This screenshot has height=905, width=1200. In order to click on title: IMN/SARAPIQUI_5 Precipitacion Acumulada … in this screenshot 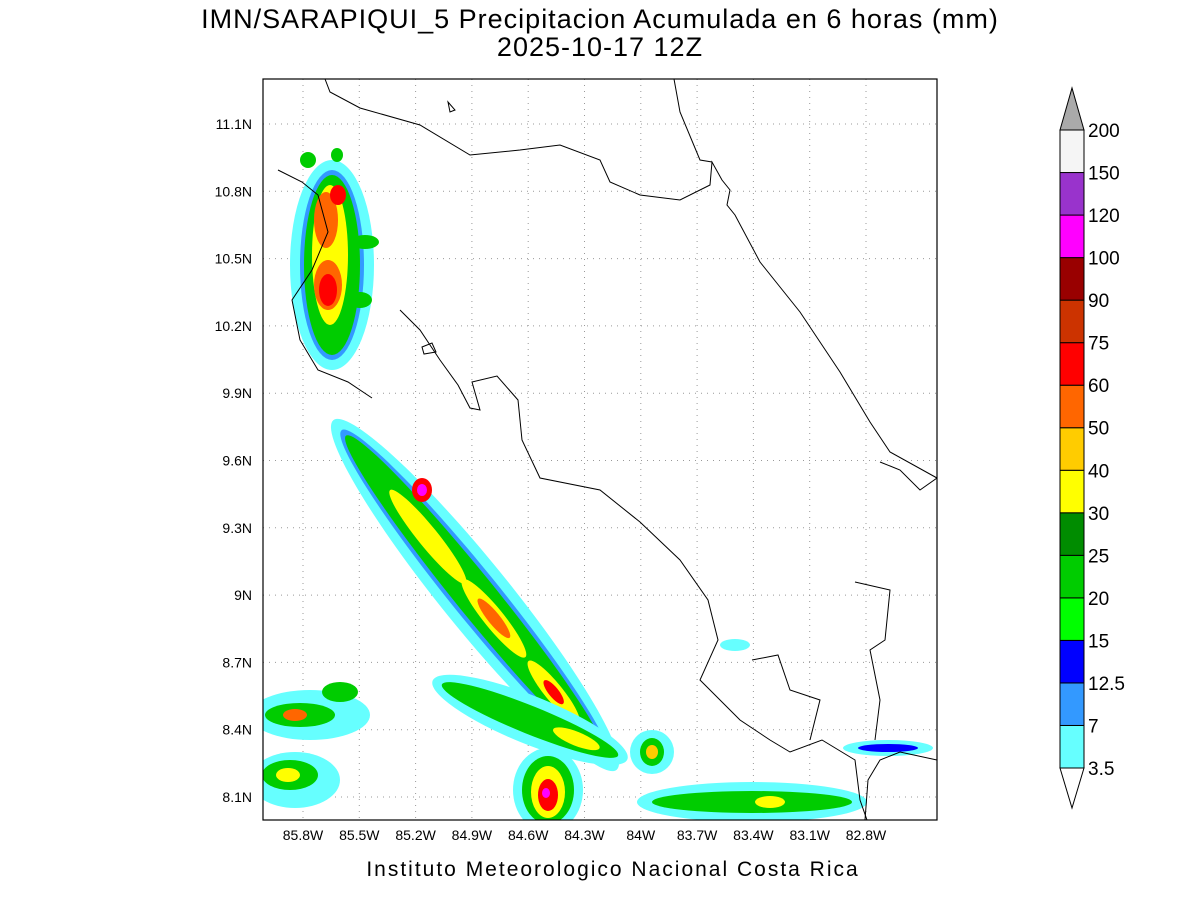, I will do `click(600, 19)`.